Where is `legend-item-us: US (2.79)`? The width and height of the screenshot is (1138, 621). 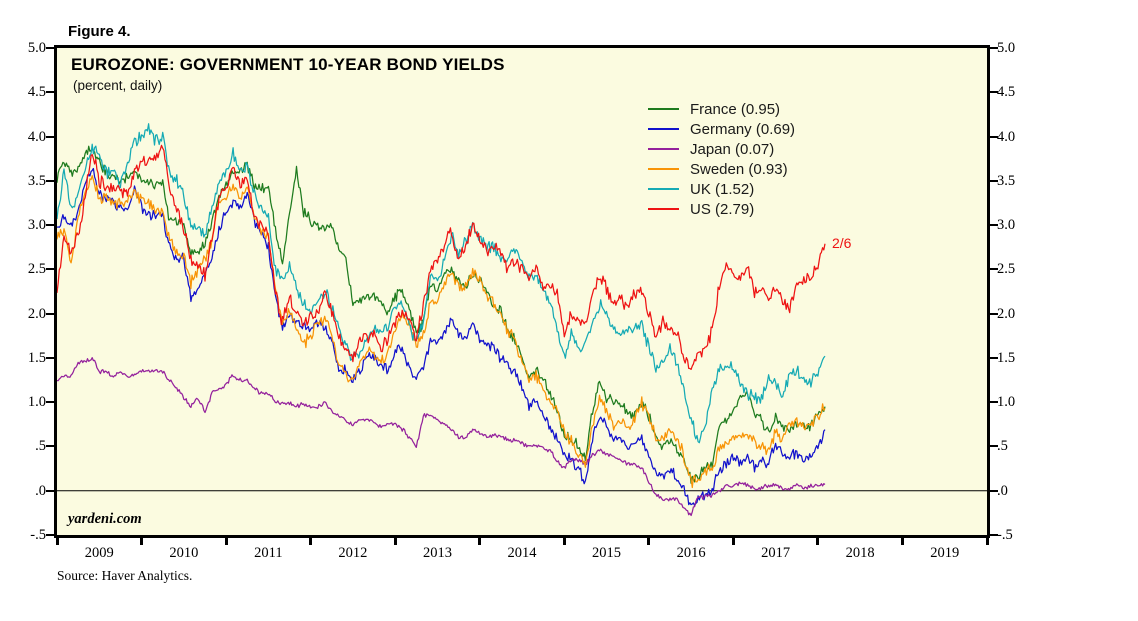
legend-item-us: US (2.79) is located at coordinates (721, 209).